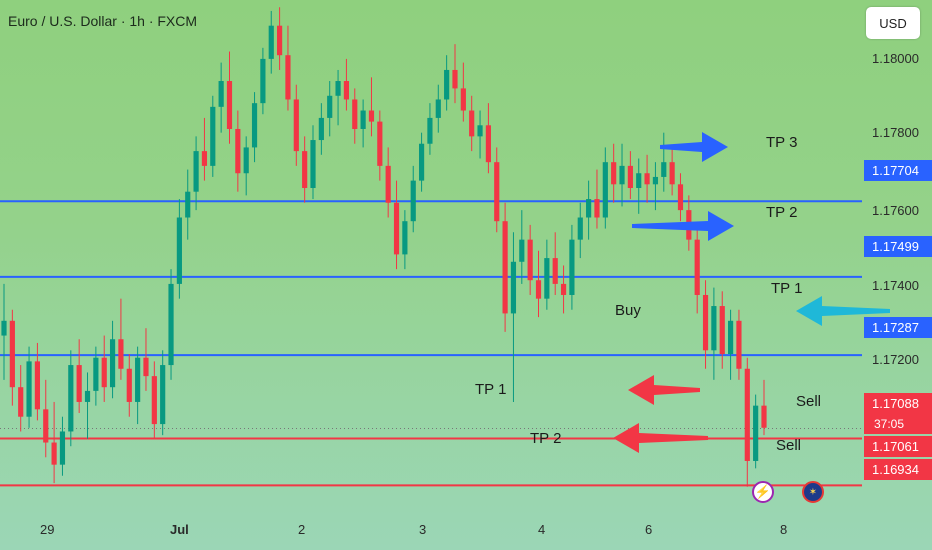  Describe the element at coordinates (103, 21) in the screenshot. I see `chart-title: Euro / U.S. Dollar · 1h · FXCM` at that location.